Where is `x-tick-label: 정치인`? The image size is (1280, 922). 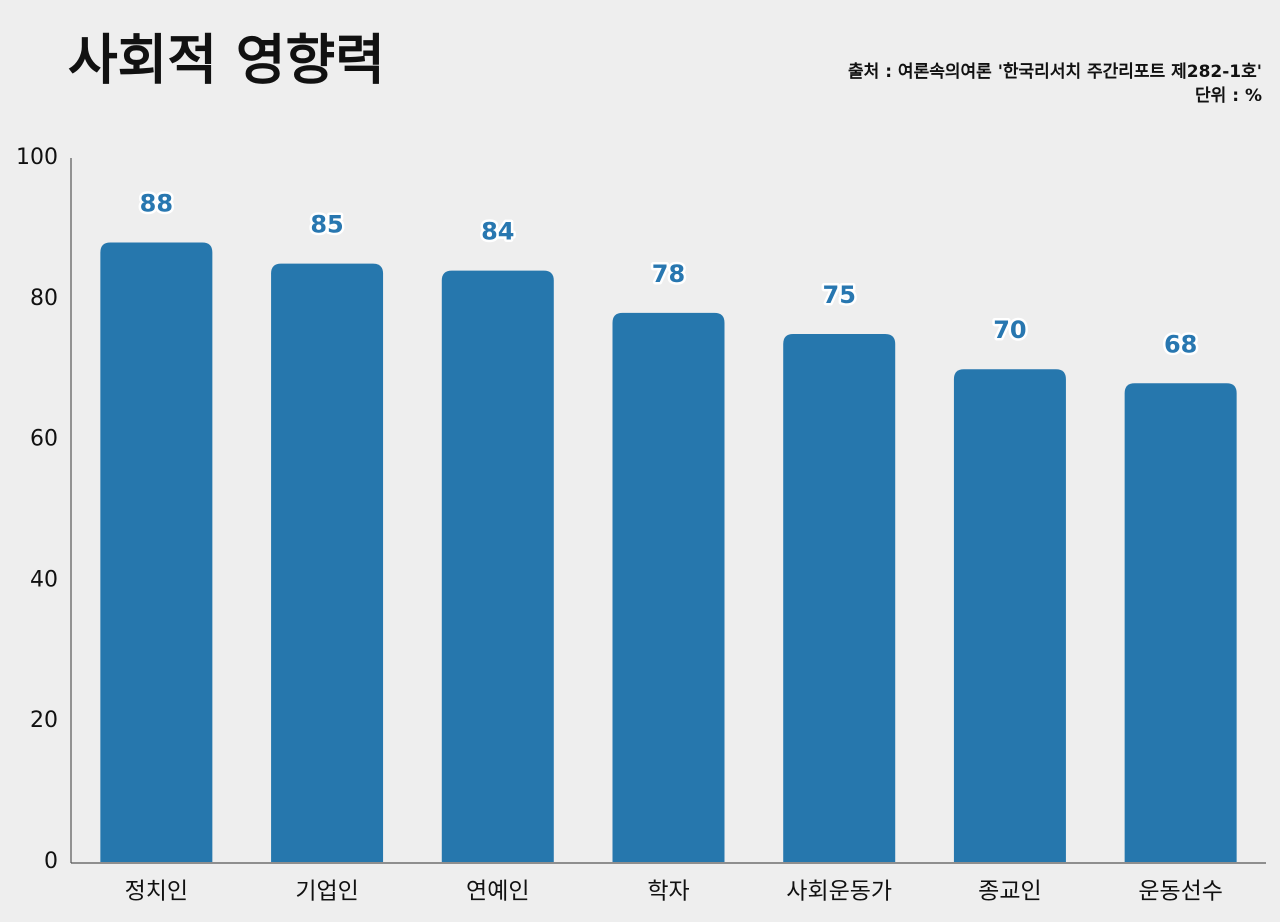 x-tick-label: 정치인 is located at coordinates (156, 892).